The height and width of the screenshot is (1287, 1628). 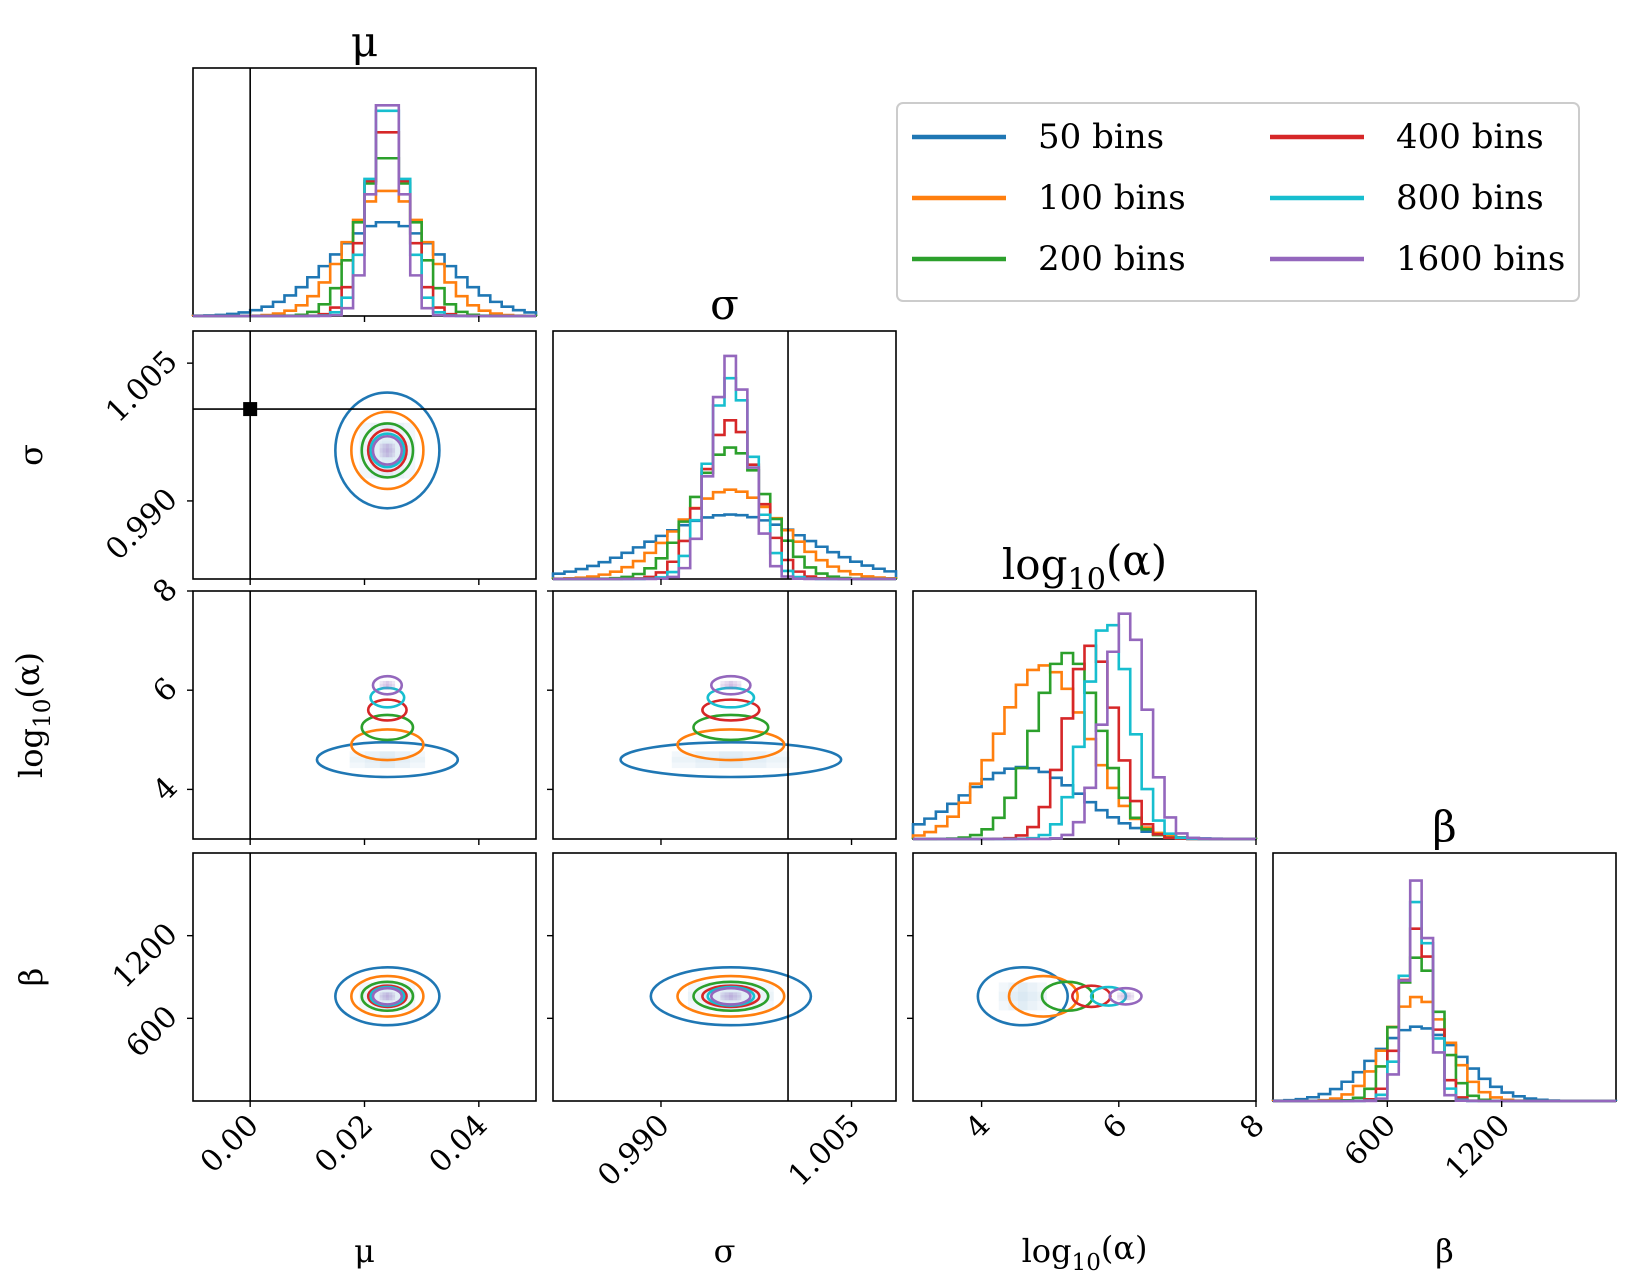 What do you see at coordinates (1115, 1127) in the screenshot?
I see `x-tick-label: 6` at bounding box center [1115, 1127].